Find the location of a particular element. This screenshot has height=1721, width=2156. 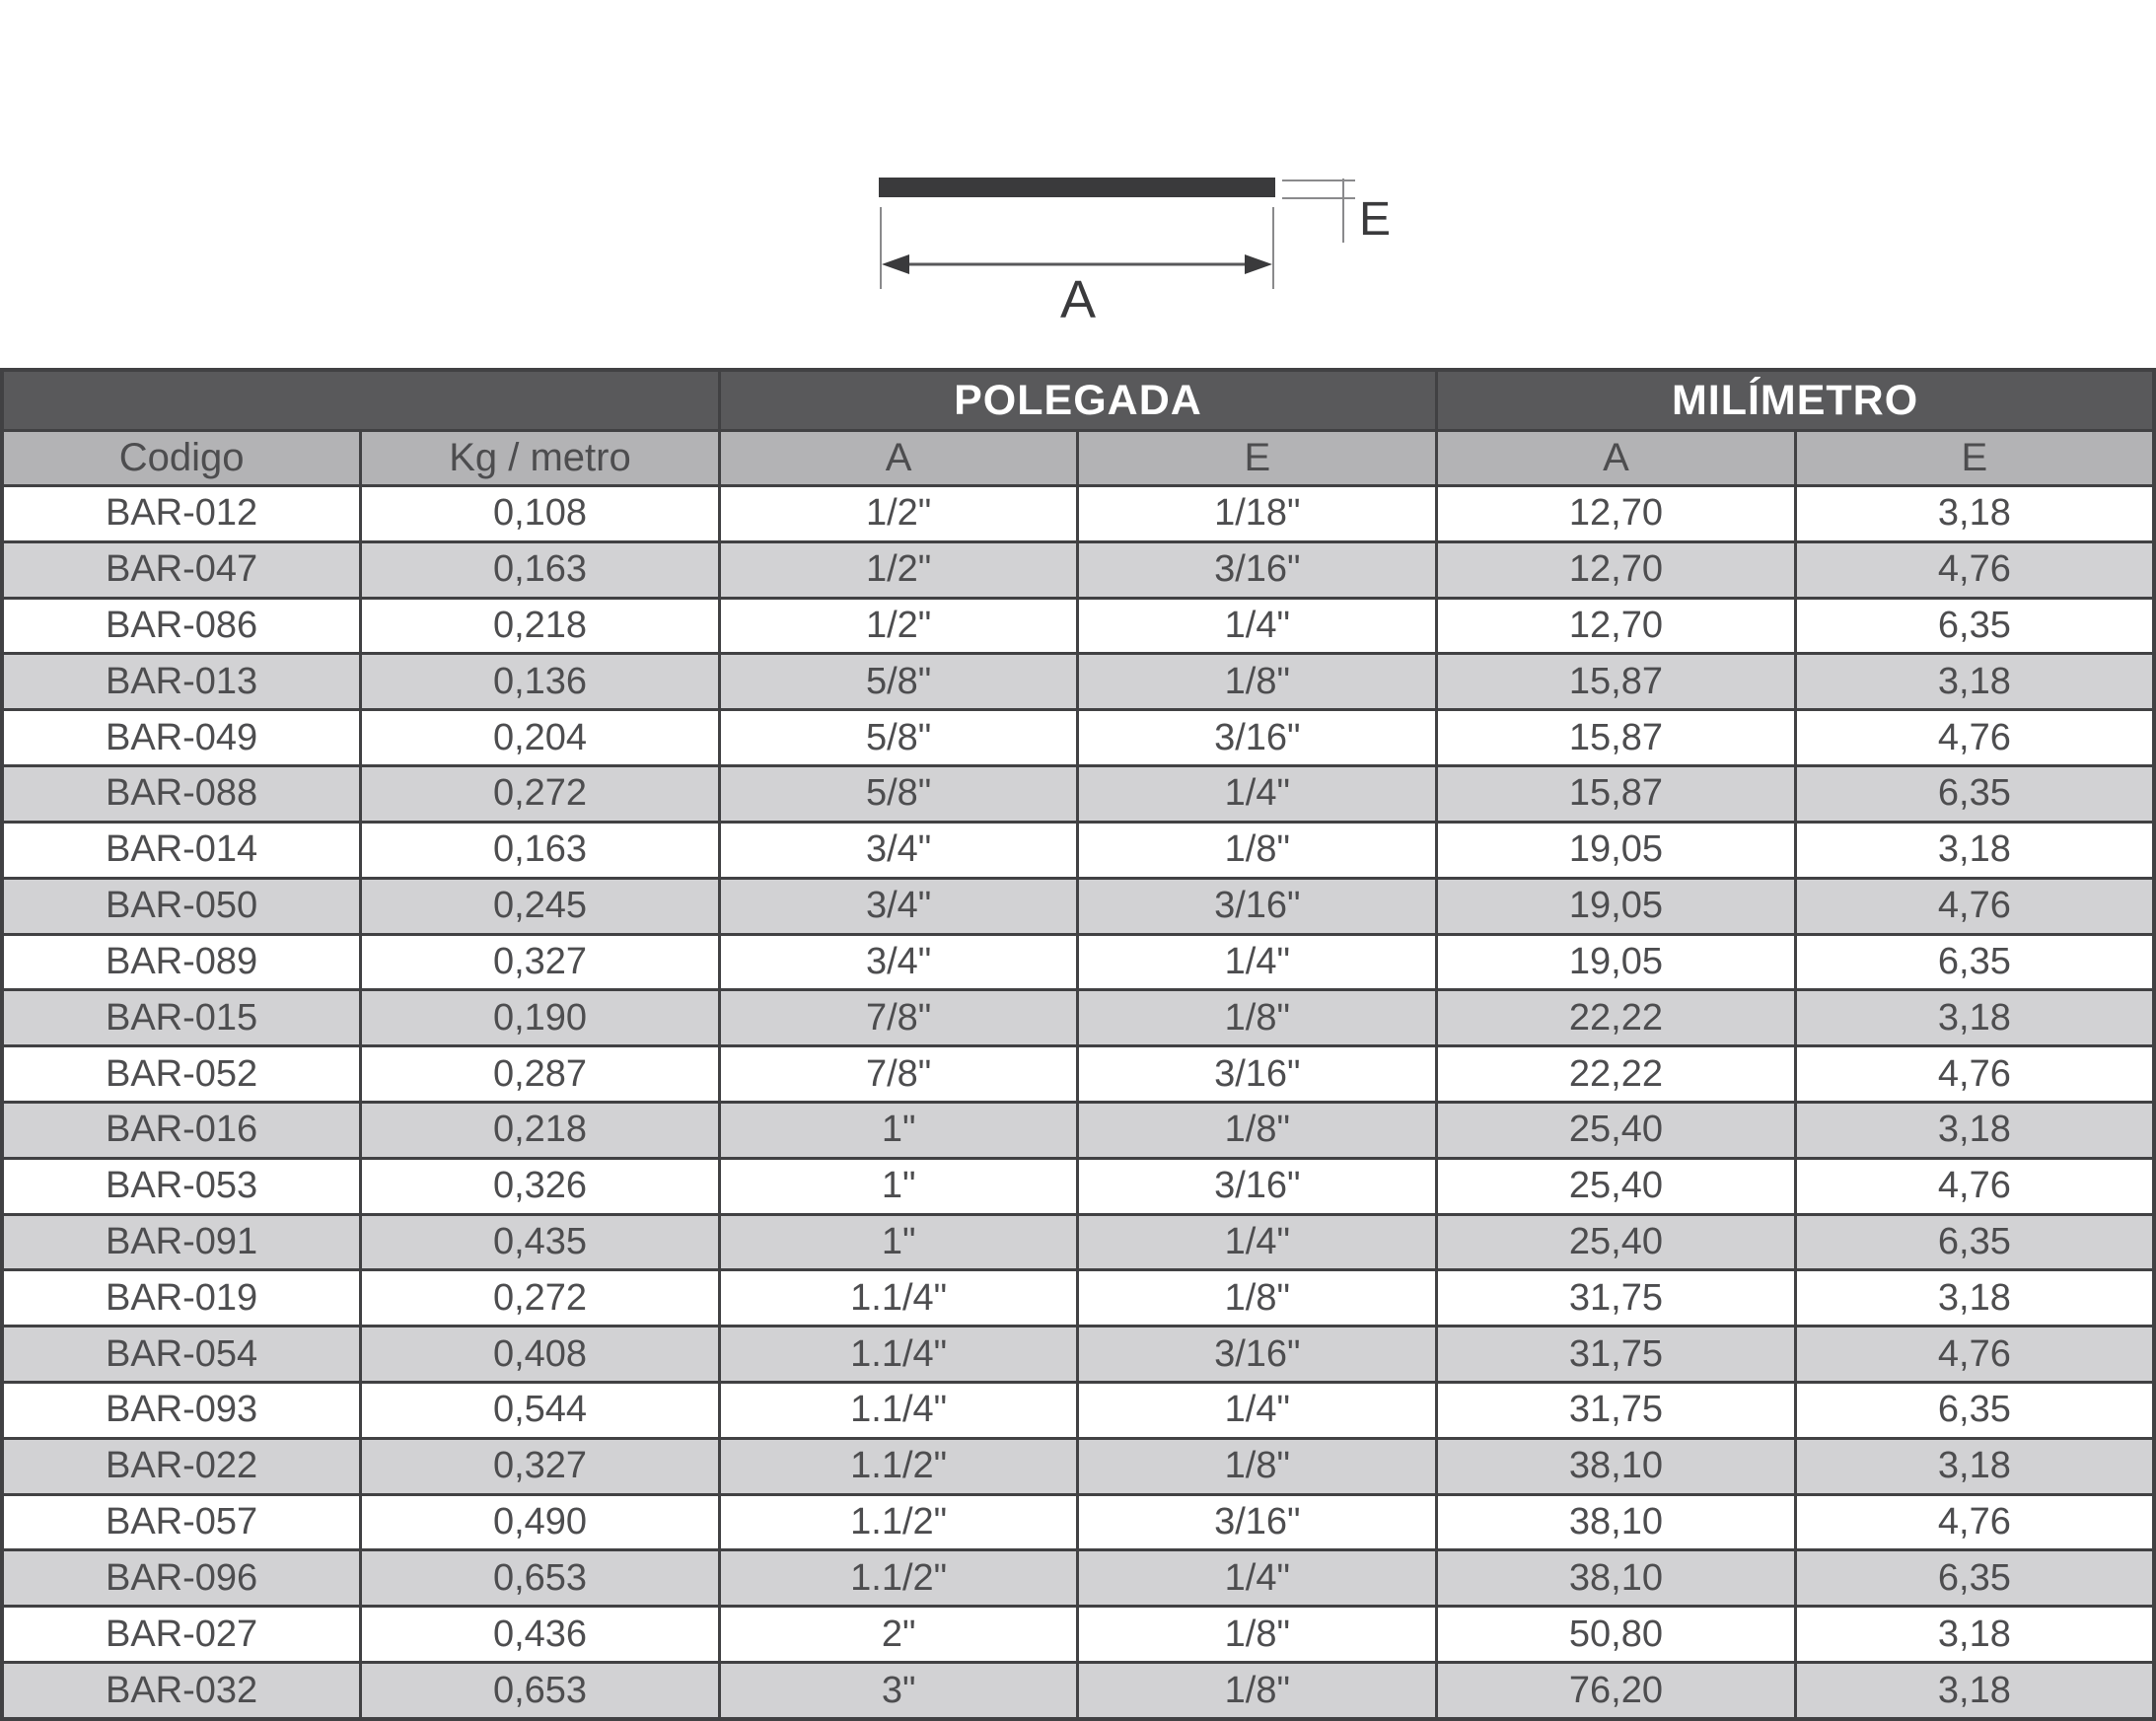

table-cell: 2" is located at coordinates (898, 1635).